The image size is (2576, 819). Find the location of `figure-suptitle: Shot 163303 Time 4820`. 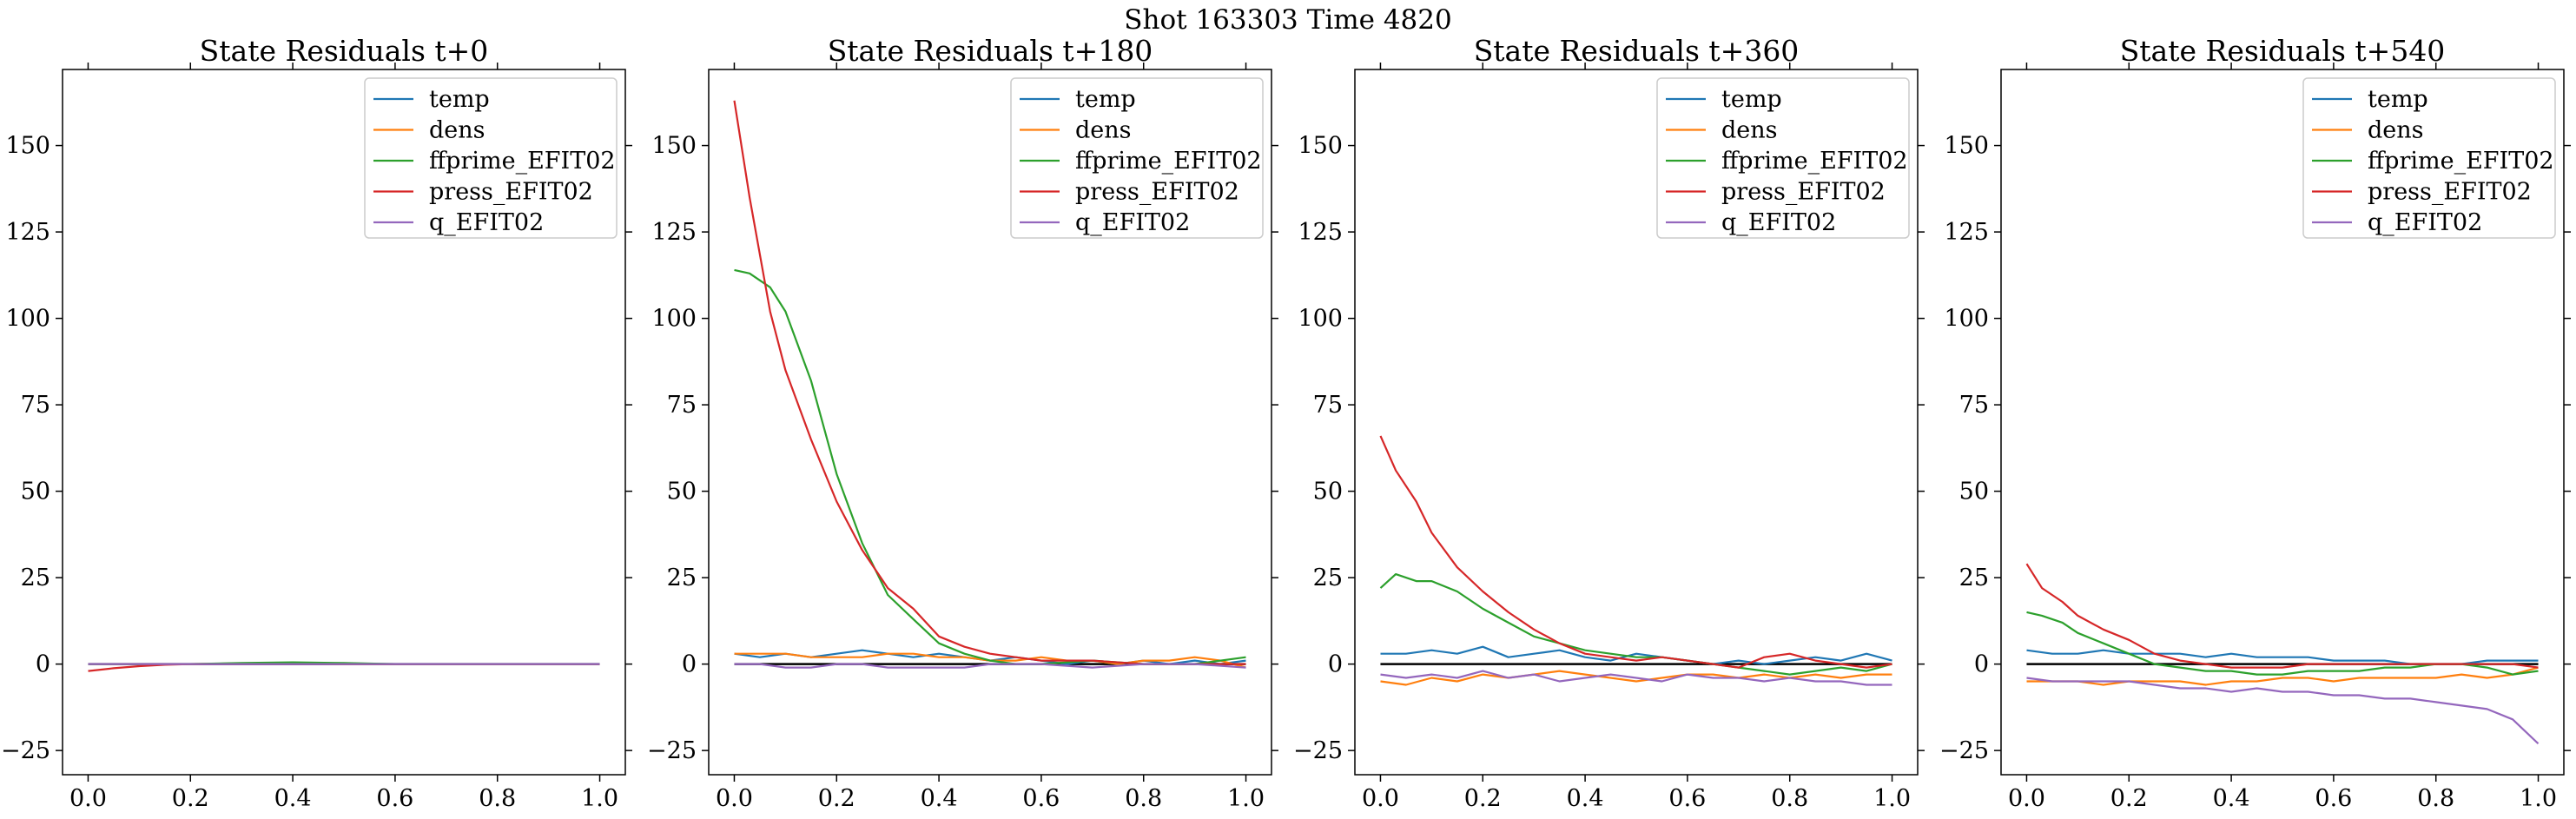

figure-suptitle: Shot 163303 Time 4820 is located at coordinates (1287, 20).